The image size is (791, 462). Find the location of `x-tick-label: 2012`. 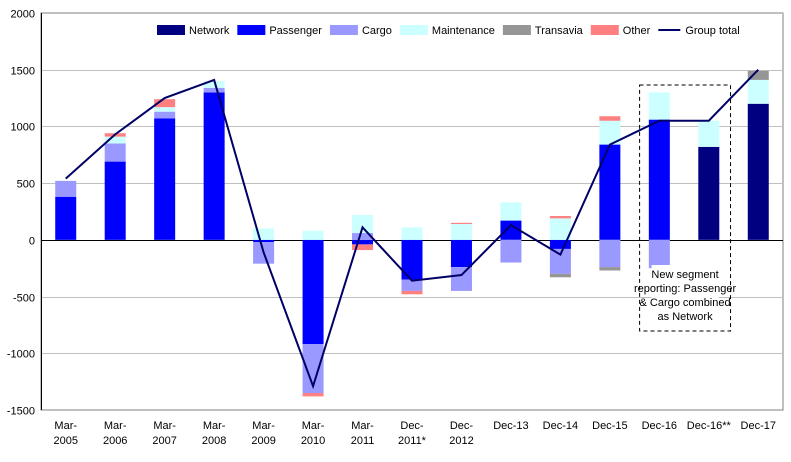

x-tick-label: 2012 is located at coordinates (461, 441).